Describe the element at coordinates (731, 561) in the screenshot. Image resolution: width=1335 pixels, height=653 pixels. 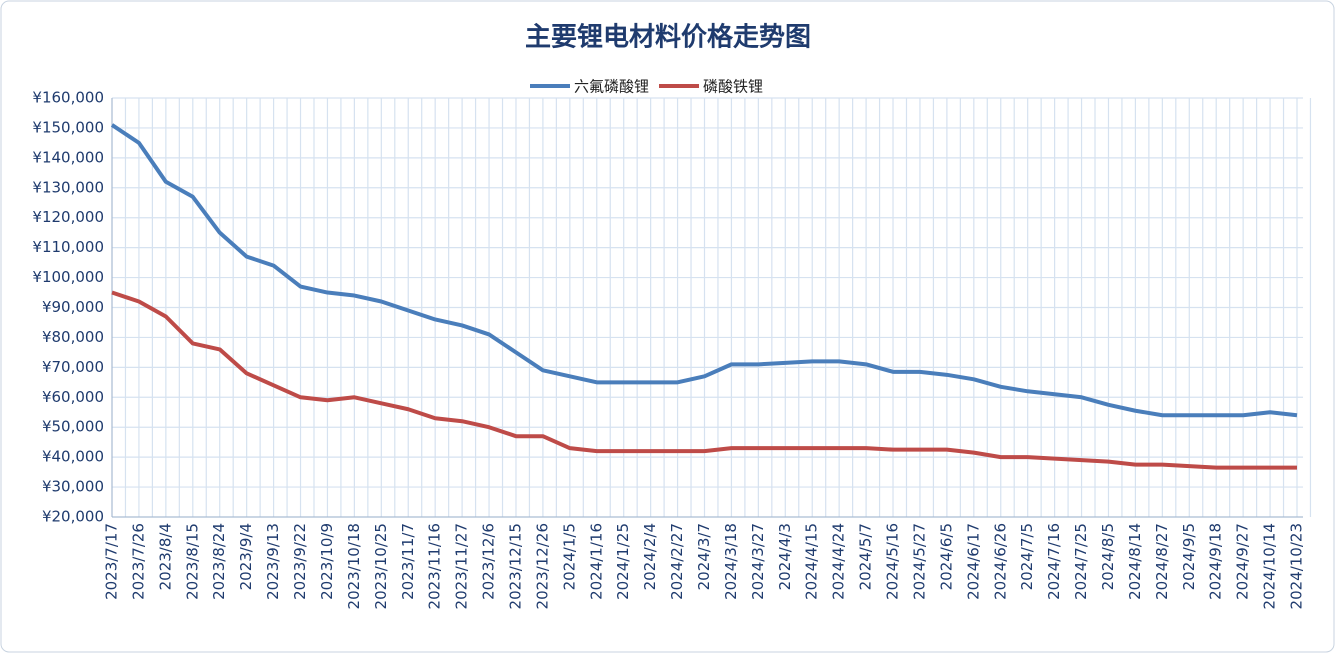
I see `x-tick-label: 2024/3/18` at that location.